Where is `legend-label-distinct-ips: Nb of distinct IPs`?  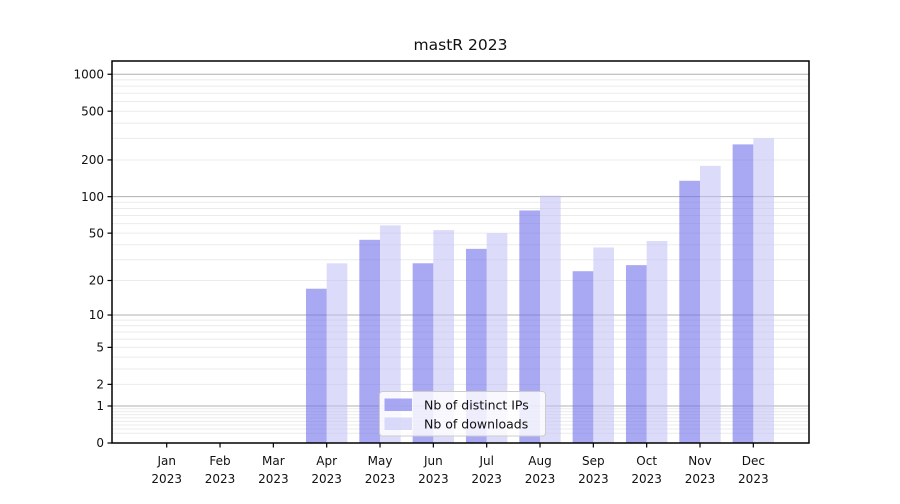 legend-label-distinct-ips: Nb of distinct IPs is located at coordinates (476, 405).